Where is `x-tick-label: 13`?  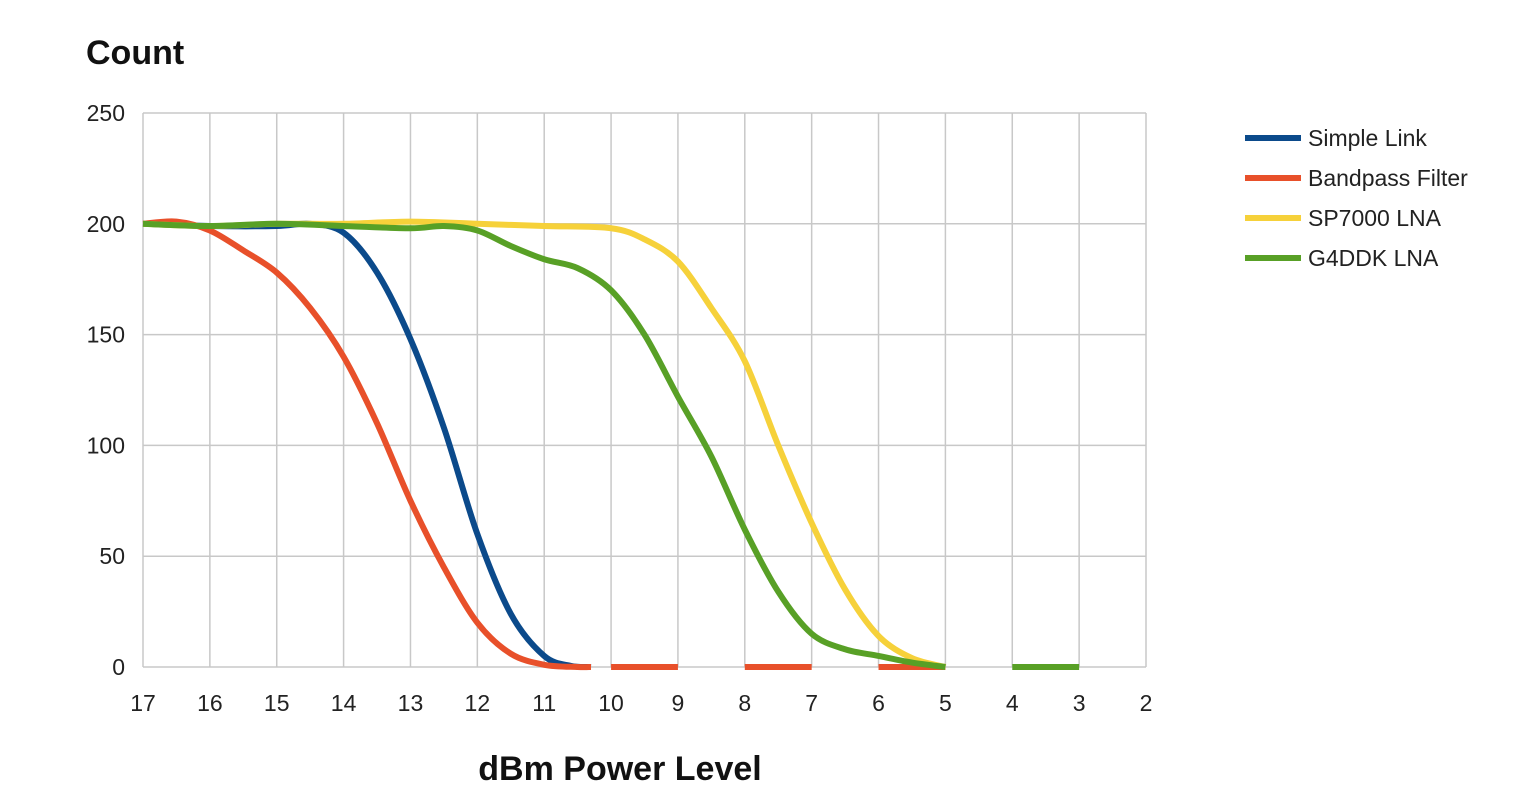 x-tick-label: 13 is located at coordinates (411, 703).